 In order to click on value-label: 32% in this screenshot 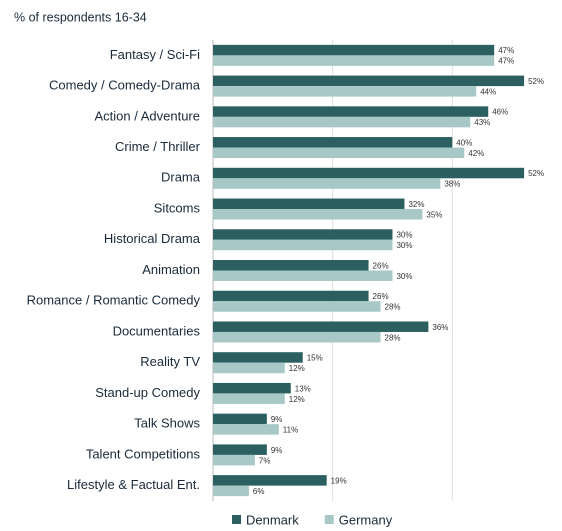, I will do `click(416, 204)`.